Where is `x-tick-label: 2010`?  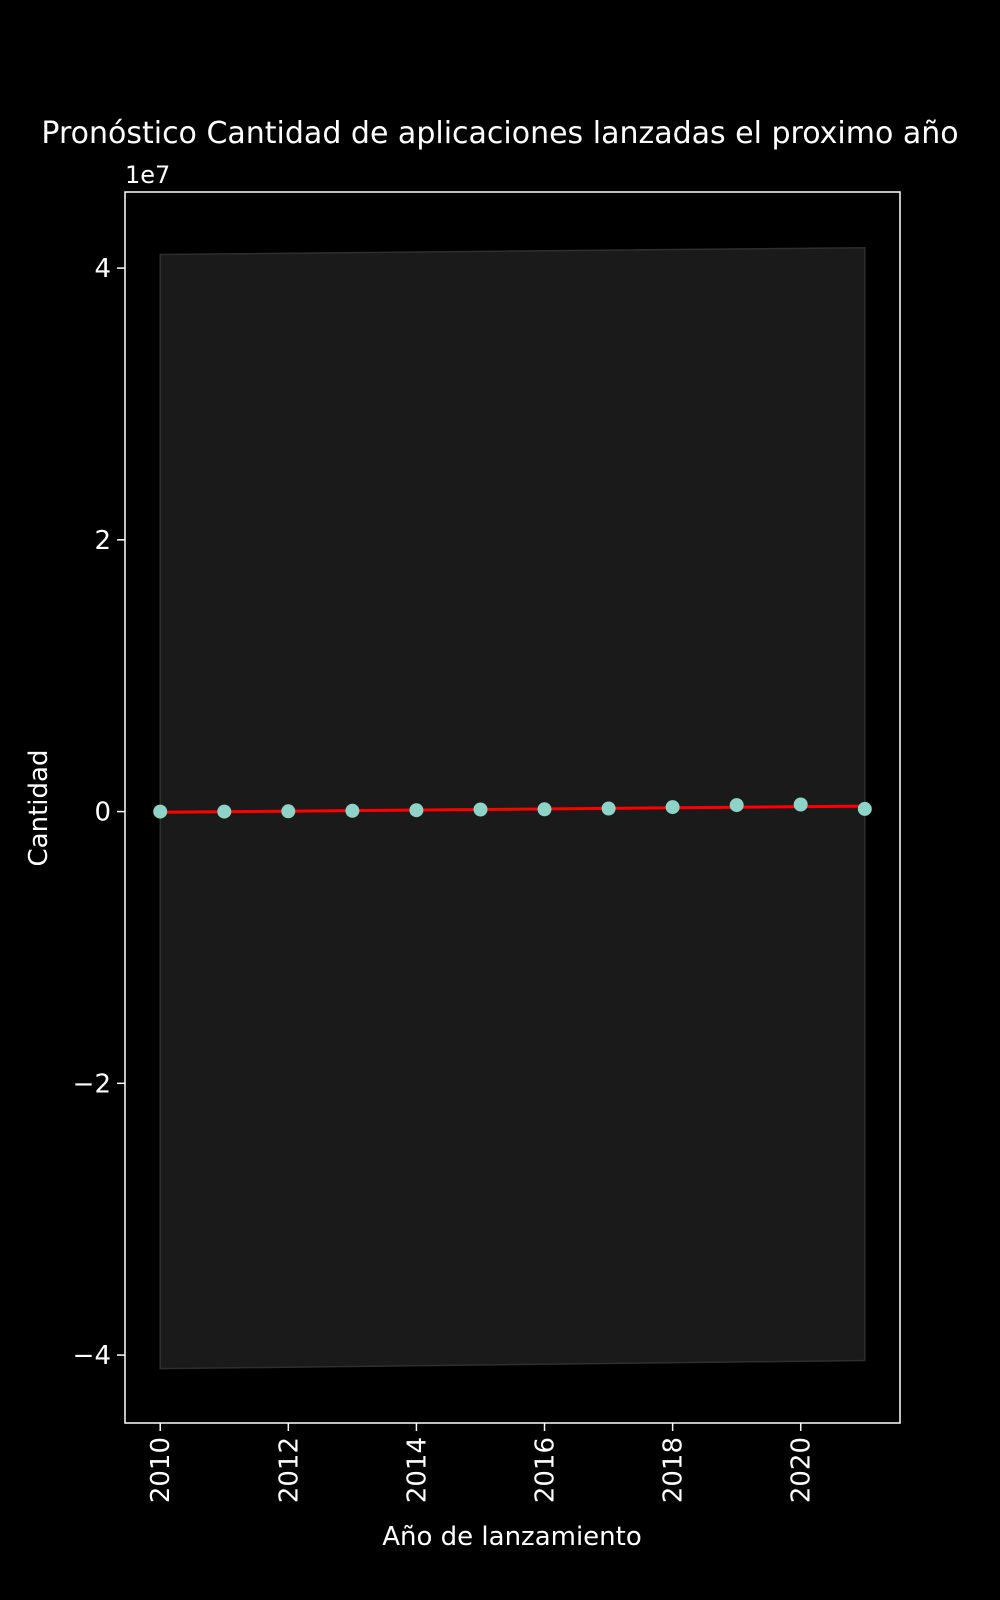
x-tick-label: 2010 is located at coordinates (161, 1470).